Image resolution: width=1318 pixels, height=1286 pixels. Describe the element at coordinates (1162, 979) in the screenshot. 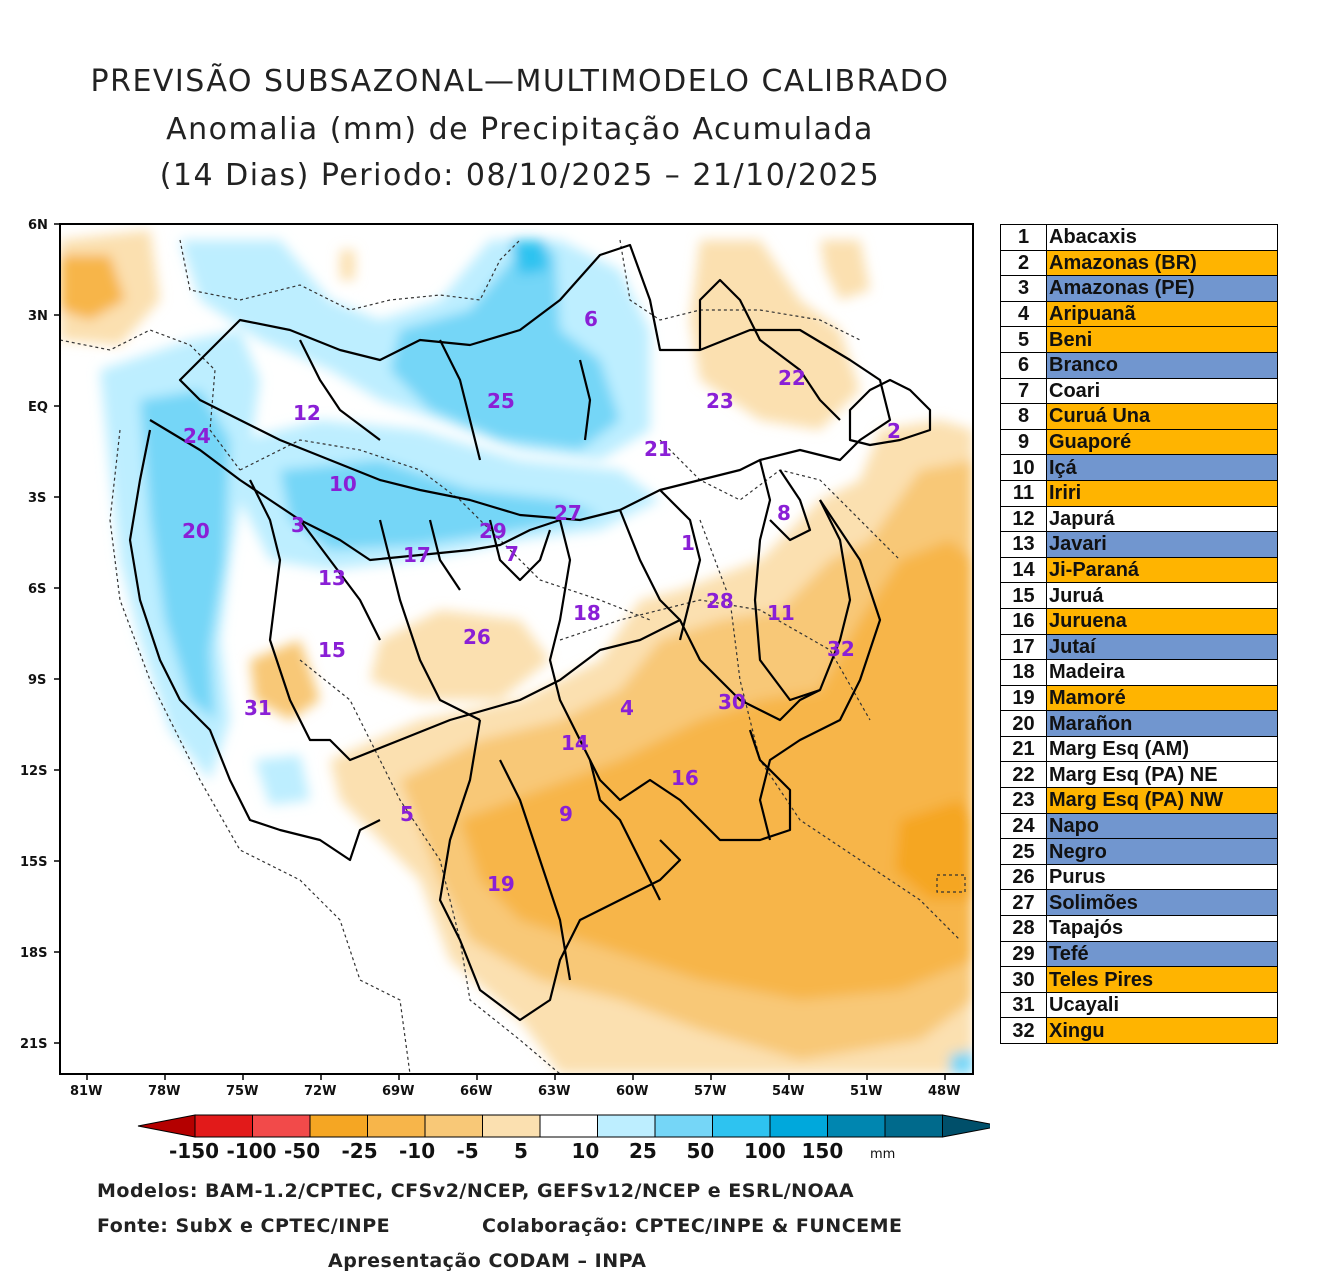

I see `legend-basin-name: Teles Pires` at that location.